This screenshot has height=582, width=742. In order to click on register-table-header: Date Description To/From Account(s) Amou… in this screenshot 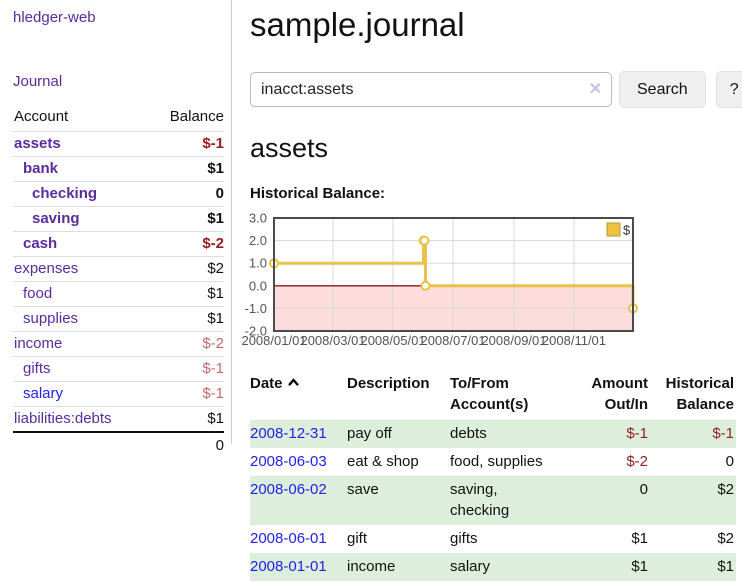, I will do `click(493, 395)`.